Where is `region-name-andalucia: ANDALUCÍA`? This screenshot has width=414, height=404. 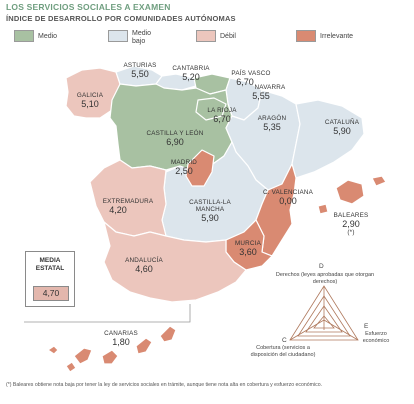
region-name-andalucia: ANDALUCÍA is located at coordinates (144, 260).